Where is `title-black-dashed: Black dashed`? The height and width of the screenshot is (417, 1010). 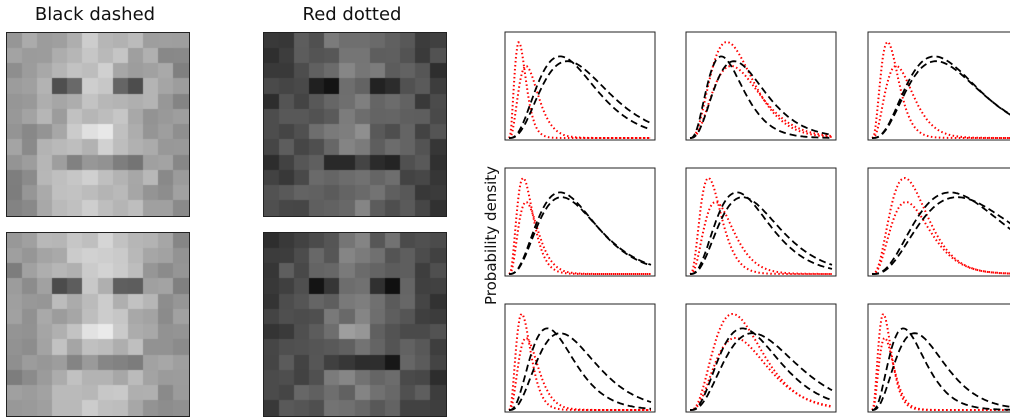
title-black-dashed: Black dashed is located at coordinates (95, 14).